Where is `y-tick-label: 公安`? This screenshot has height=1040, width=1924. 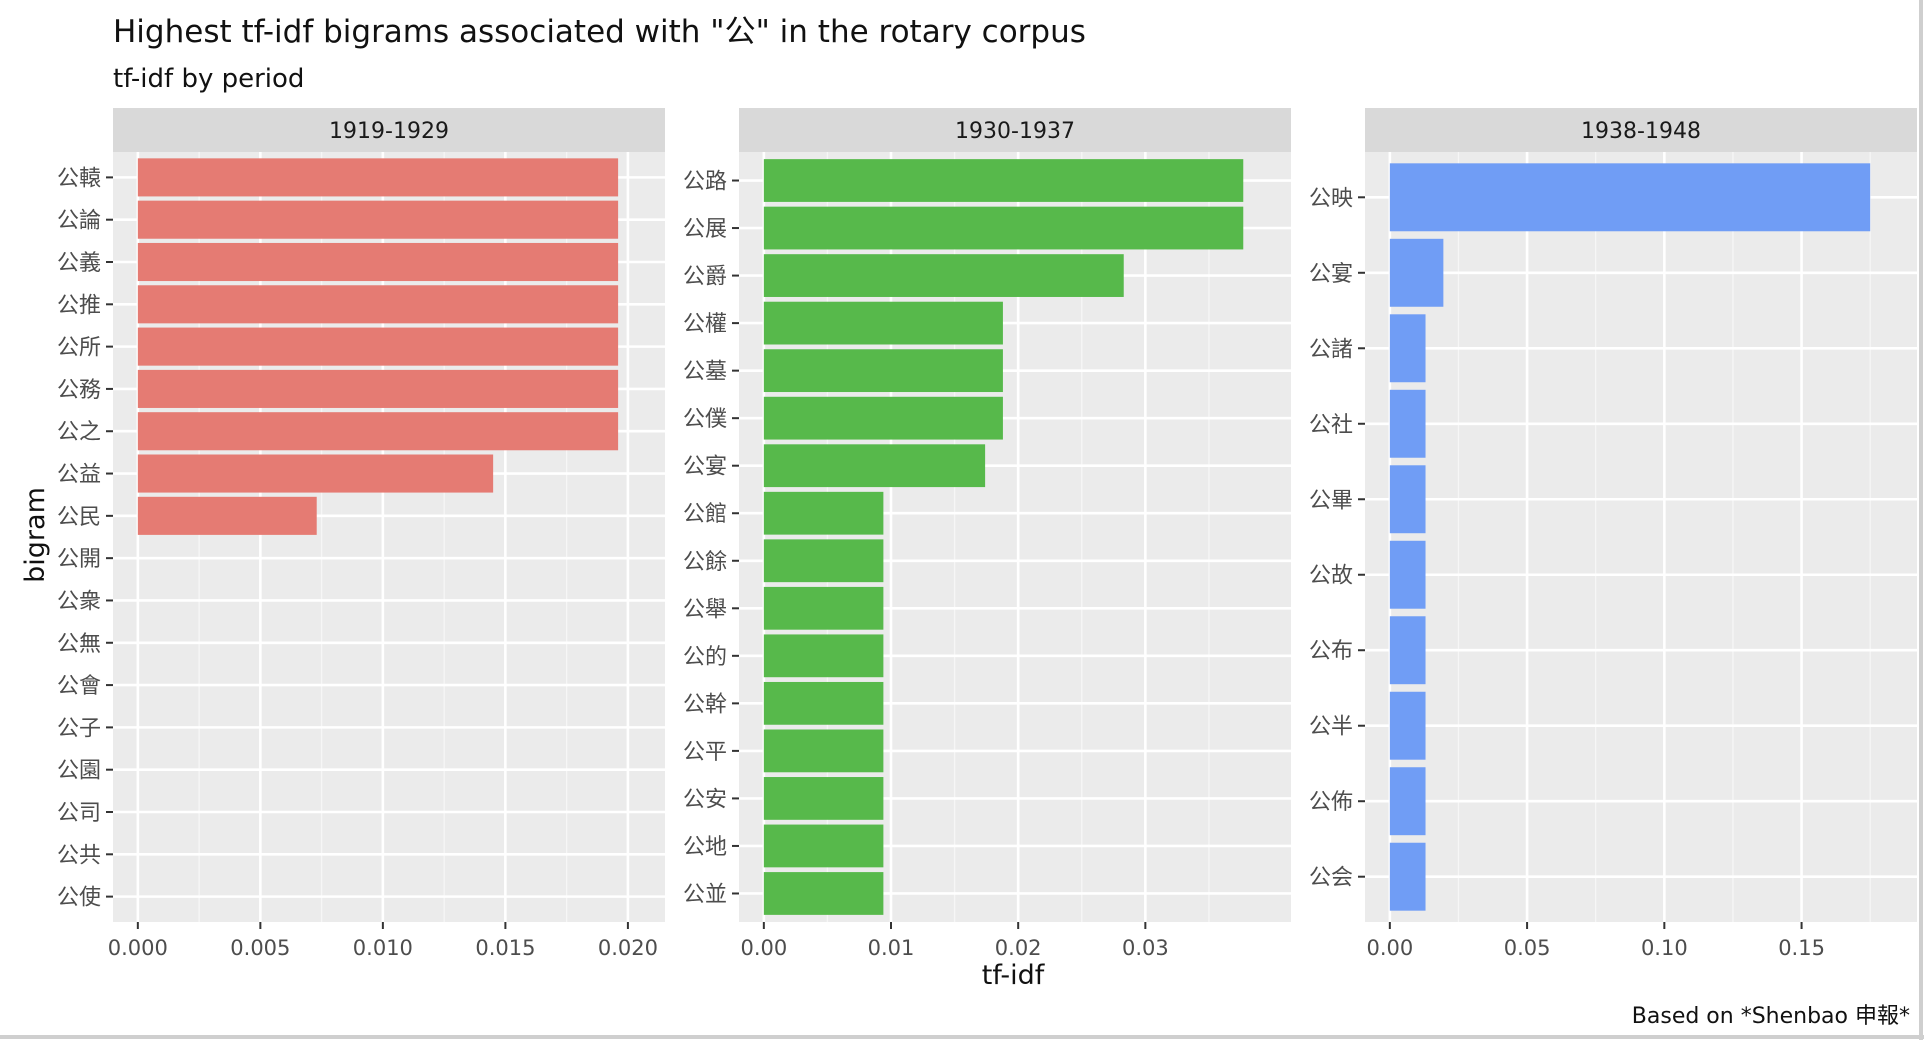
y-tick-label: 公安 is located at coordinates (705, 799).